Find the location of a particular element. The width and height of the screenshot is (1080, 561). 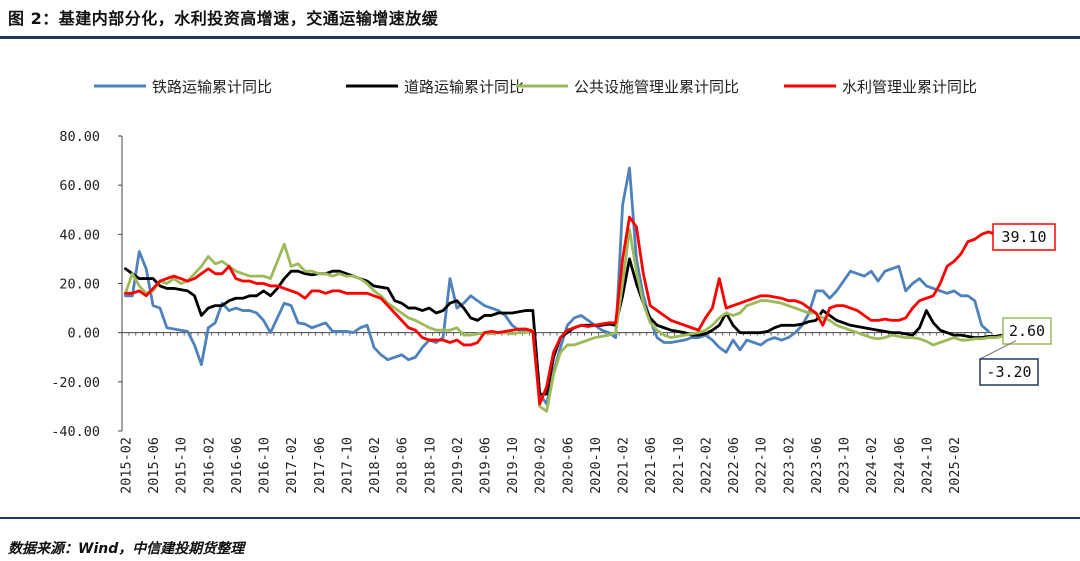

source-note: 数据来源：Wind，中信建投期货整理 is located at coordinates (126, 549).